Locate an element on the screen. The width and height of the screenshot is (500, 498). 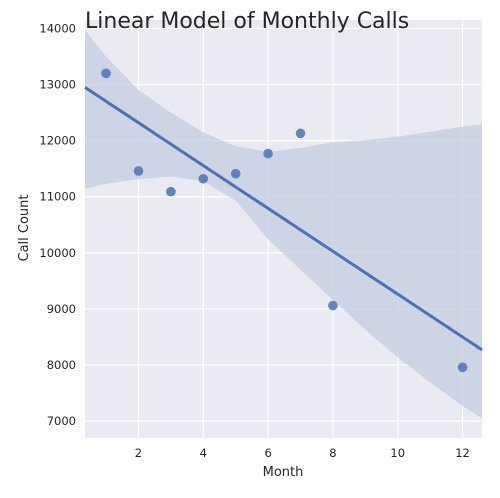
x-tick-label: 2 is located at coordinates (138, 453).